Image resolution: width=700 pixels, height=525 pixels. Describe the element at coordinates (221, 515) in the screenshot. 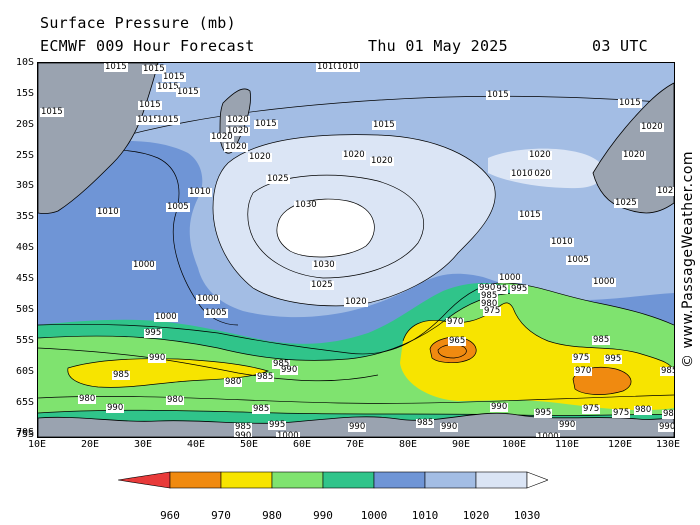

I see `legend-tick: 970` at that location.